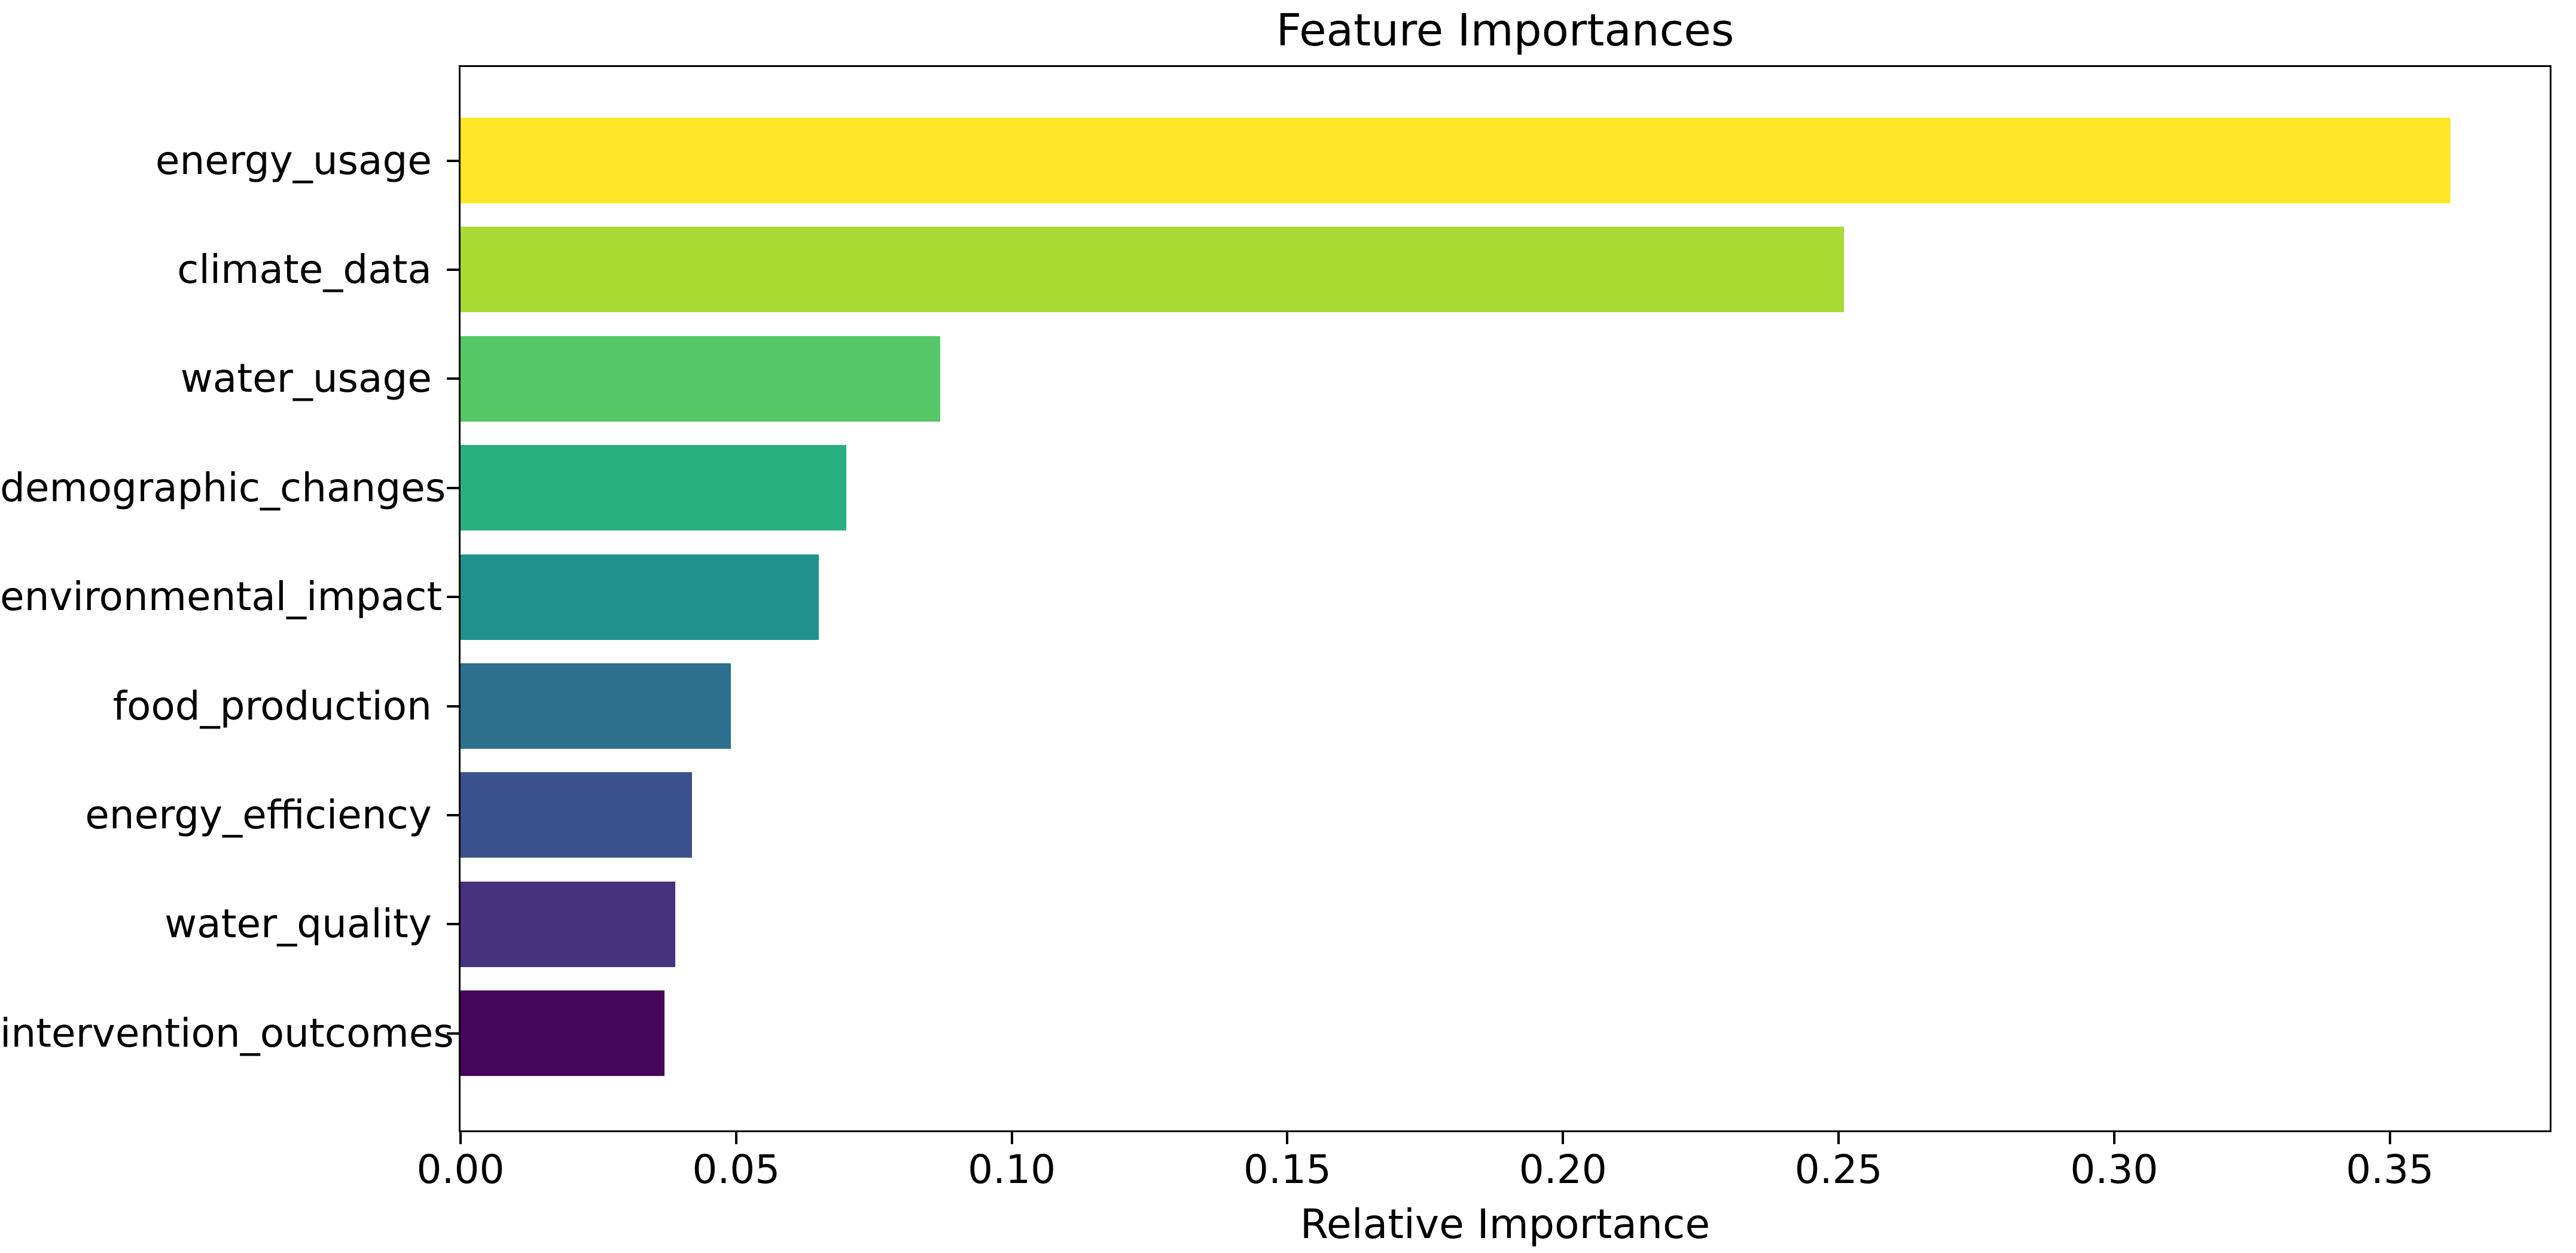 The width and height of the screenshot is (2576, 1253). Describe the element at coordinates (1456, 160) in the screenshot. I see `bar-energy_usage` at that location.